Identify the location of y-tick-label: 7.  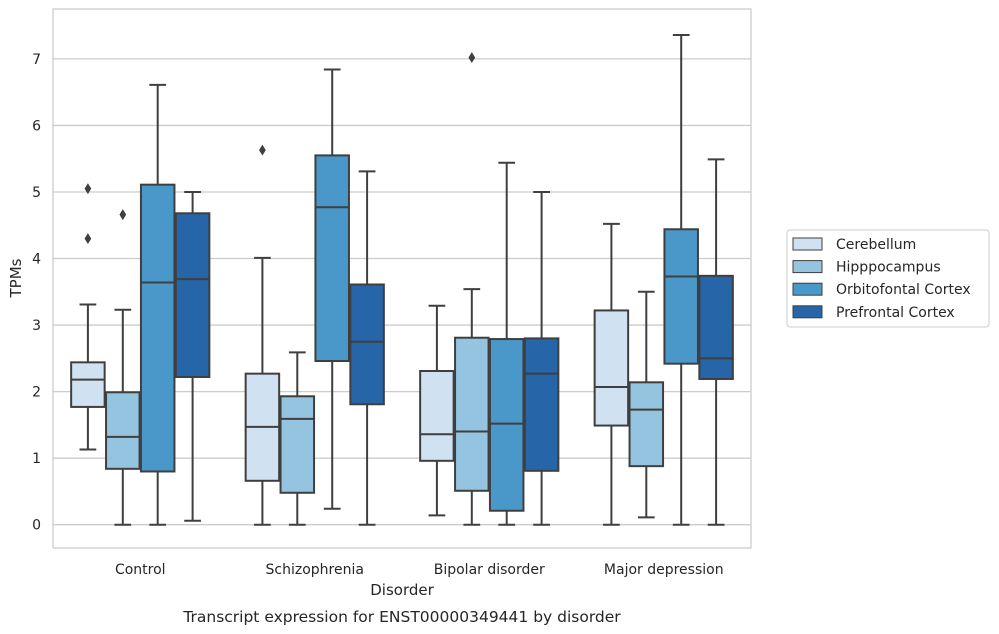
(36, 60).